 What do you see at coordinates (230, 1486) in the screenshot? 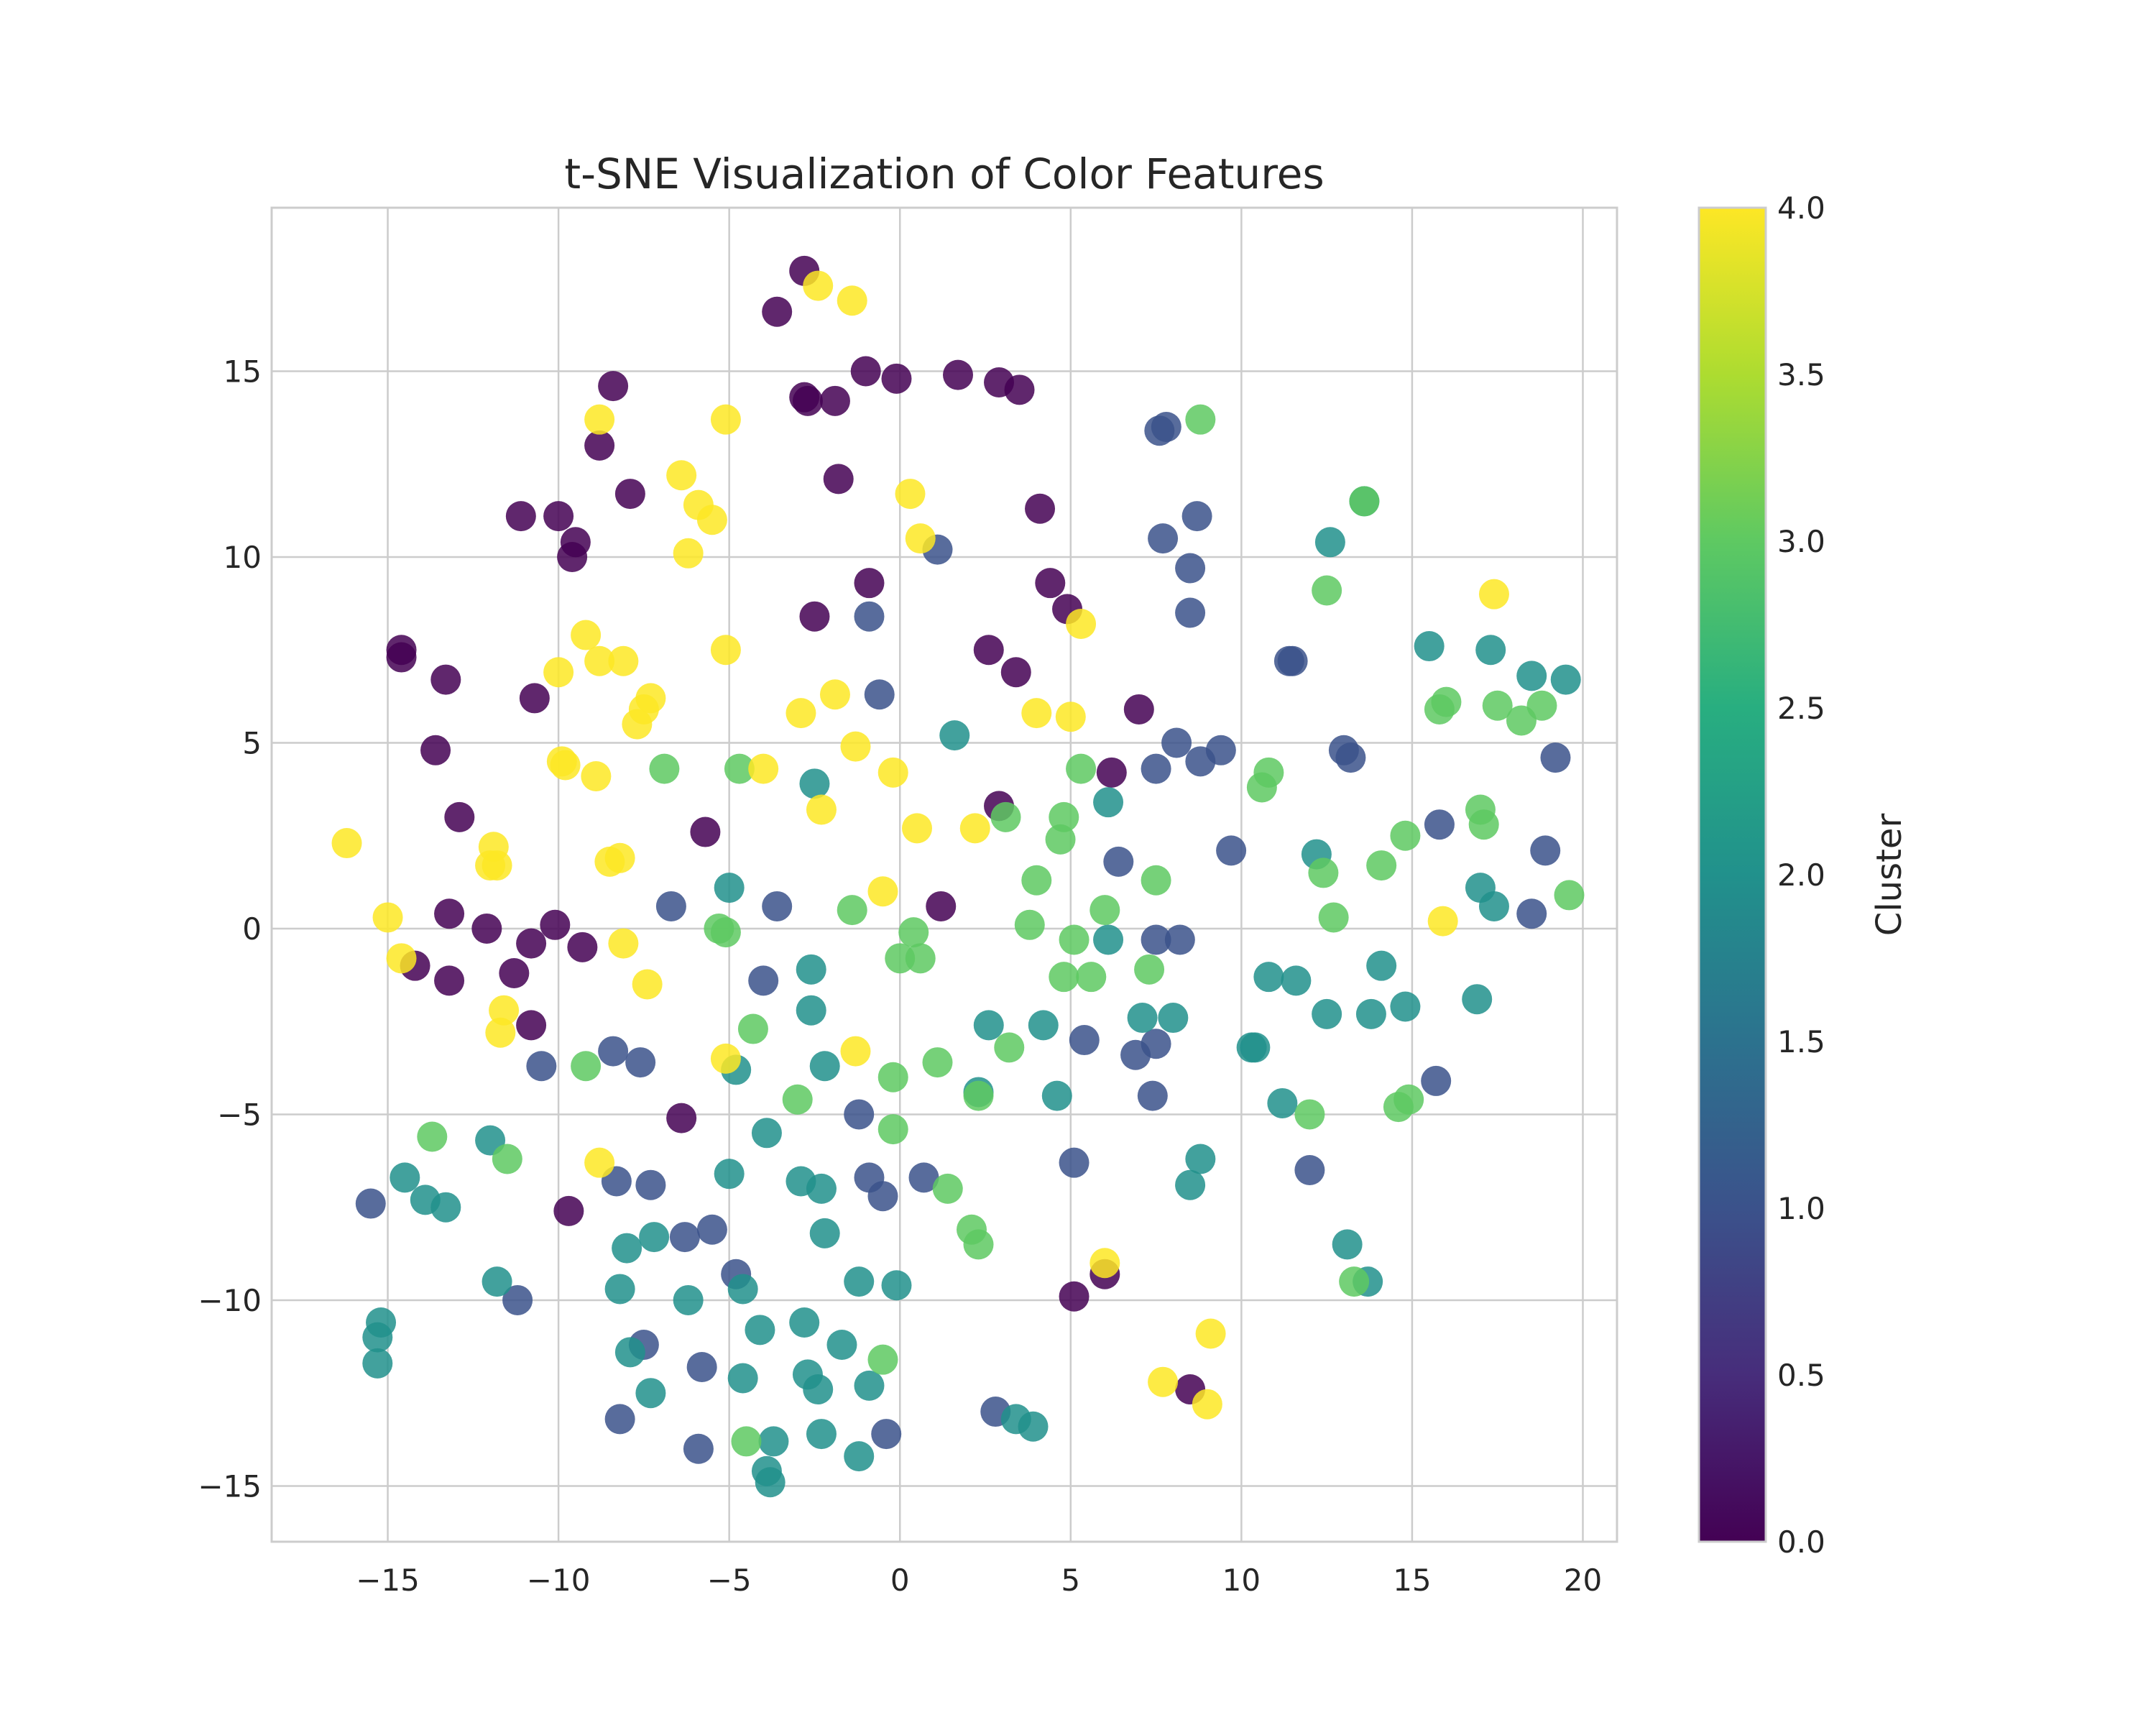
I see `y-tick-label: −15` at bounding box center [230, 1486].